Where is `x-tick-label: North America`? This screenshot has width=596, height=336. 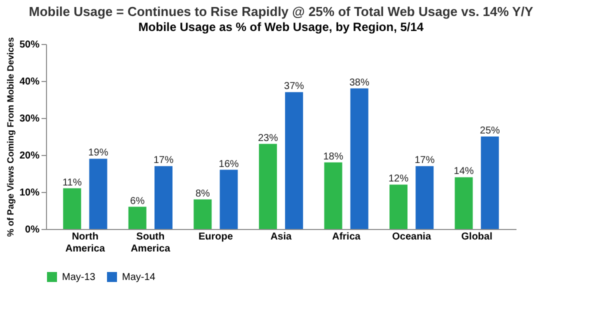 x-tick-label: North America is located at coordinates (85, 243).